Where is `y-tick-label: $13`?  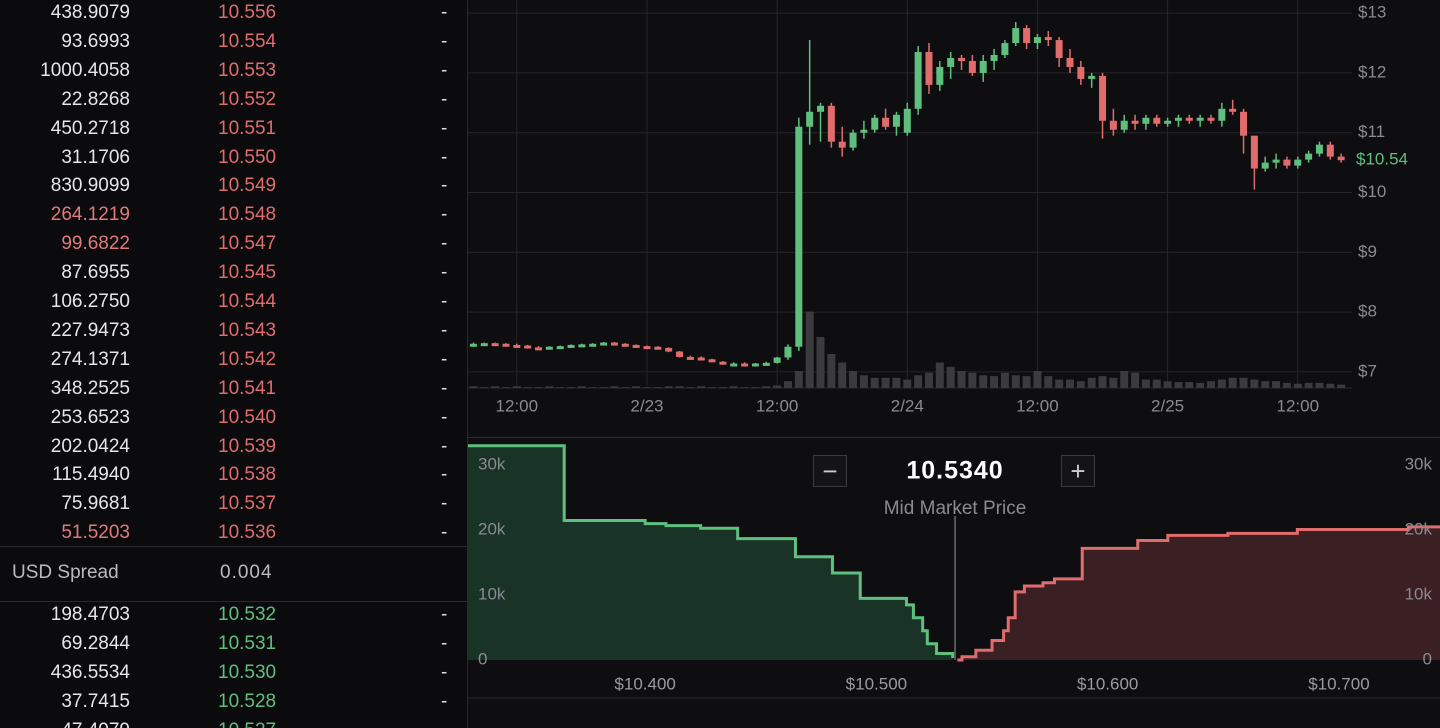
y-tick-label: $13 is located at coordinates (1372, 12).